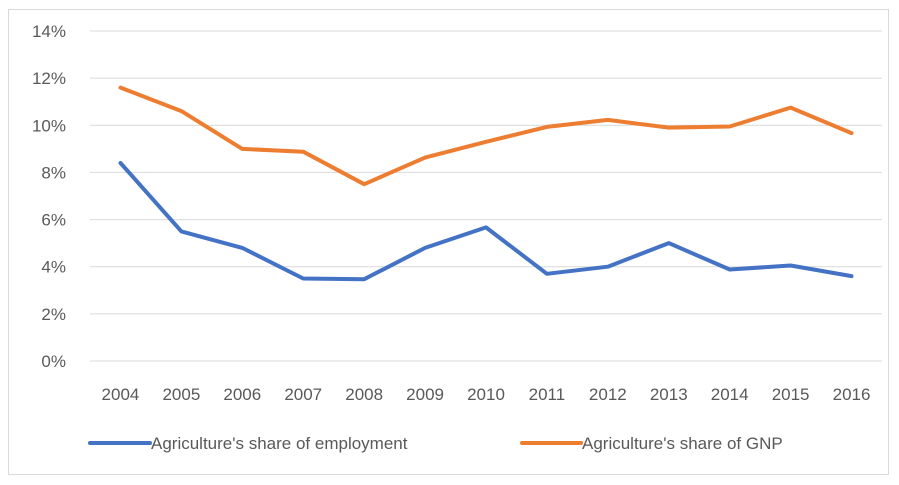  Describe the element at coordinates (49, 31) in the screenshot. I see `y-tick-label: 14%` at that location.